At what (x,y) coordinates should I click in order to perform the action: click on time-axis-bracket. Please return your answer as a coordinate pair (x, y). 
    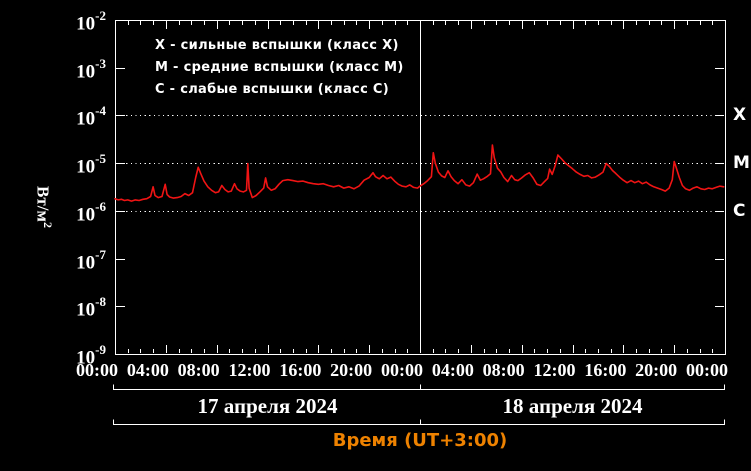
    Looking at the image, I should click on (419, 422).